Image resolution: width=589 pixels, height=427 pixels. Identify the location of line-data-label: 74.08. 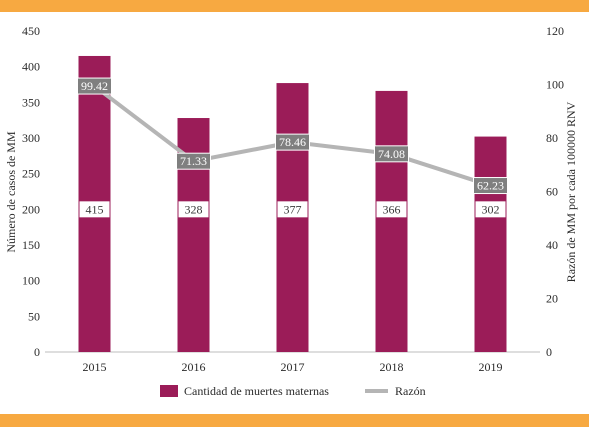
(391, 154).